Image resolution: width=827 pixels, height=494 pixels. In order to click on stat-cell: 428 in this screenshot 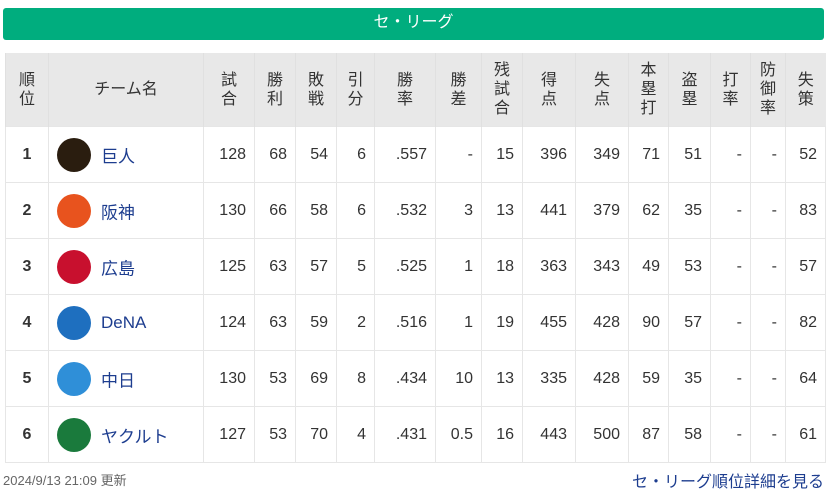, I will do `click(602, 322)`.